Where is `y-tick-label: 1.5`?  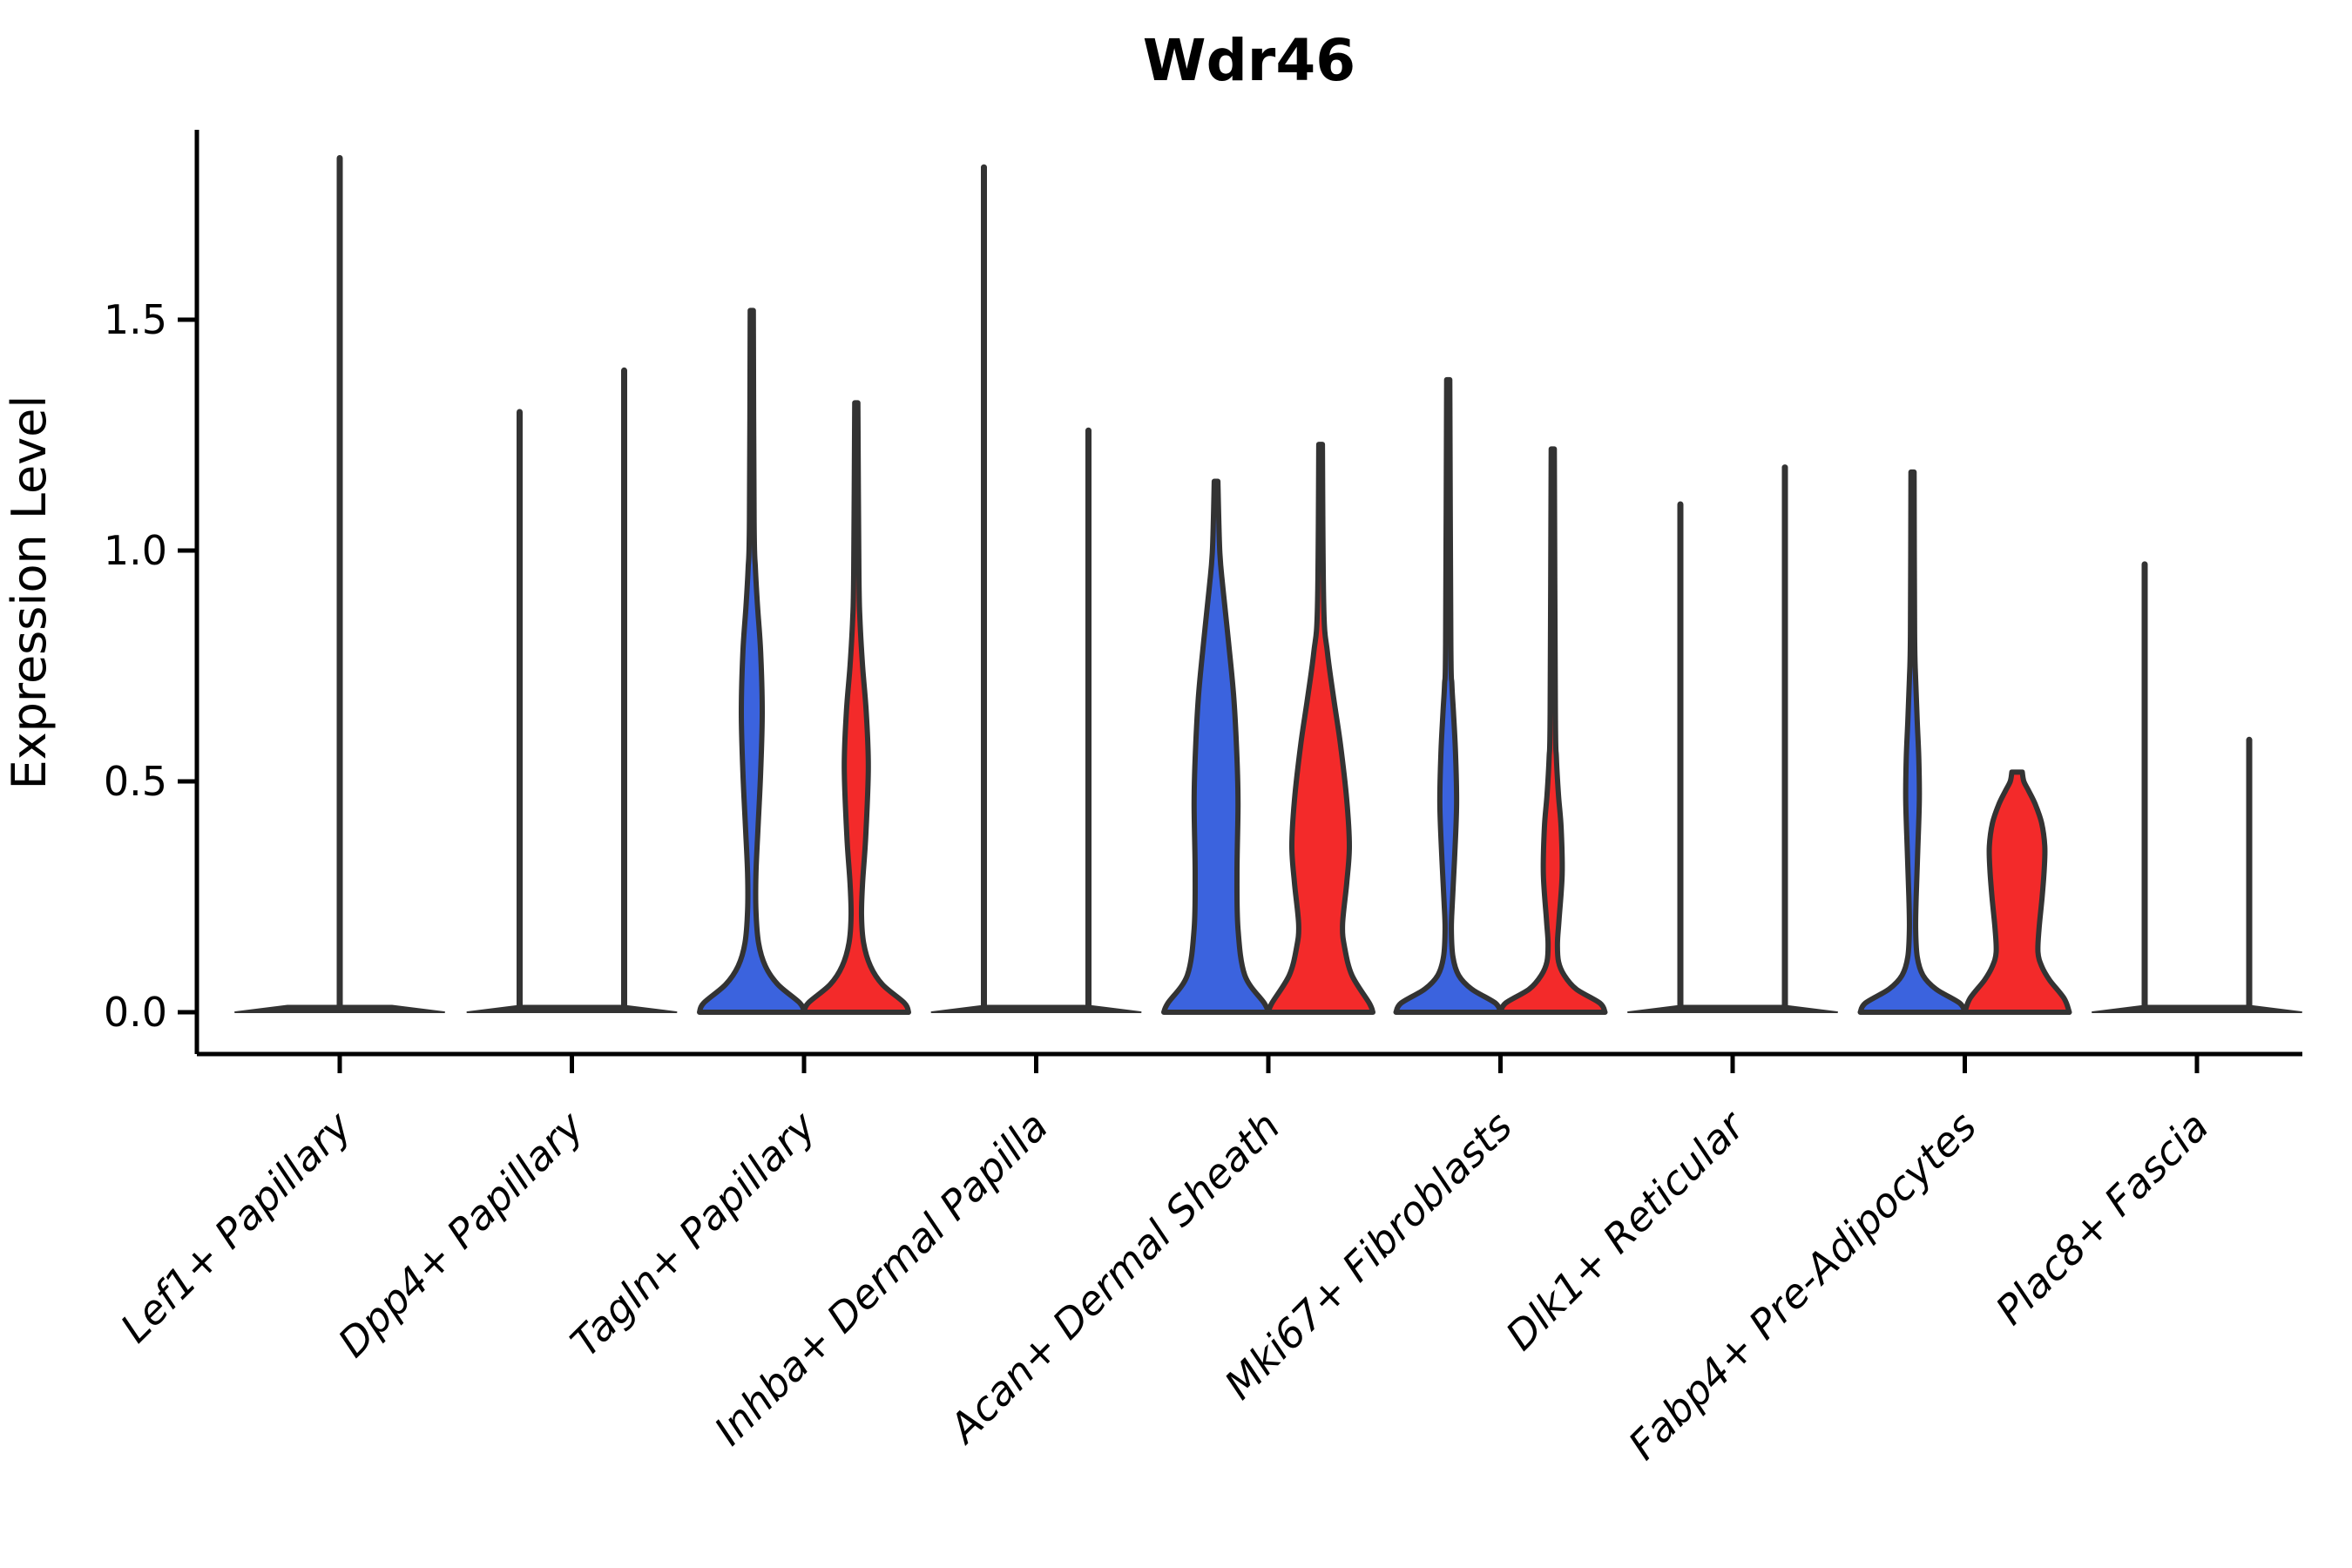
y-tick-label: 1.5 is located at coordinates (135, 319).